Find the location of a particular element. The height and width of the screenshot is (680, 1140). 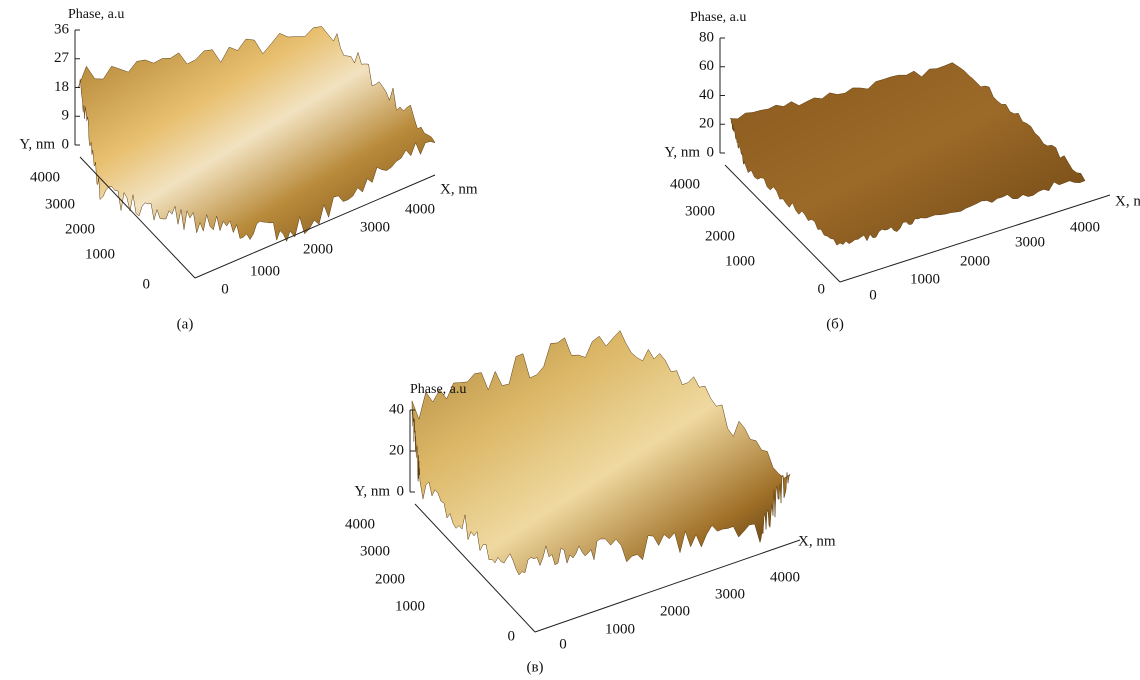

caption: (в) is located at coordinates (534, 667).